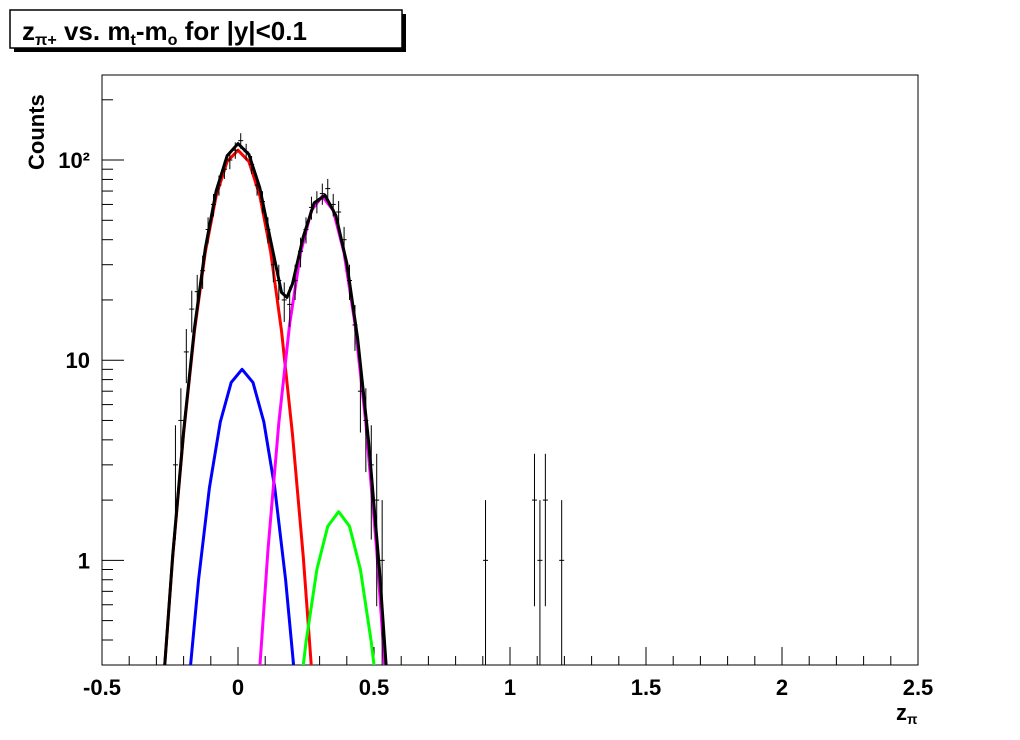  I want to click on subscript: π+, so click(46, 40).